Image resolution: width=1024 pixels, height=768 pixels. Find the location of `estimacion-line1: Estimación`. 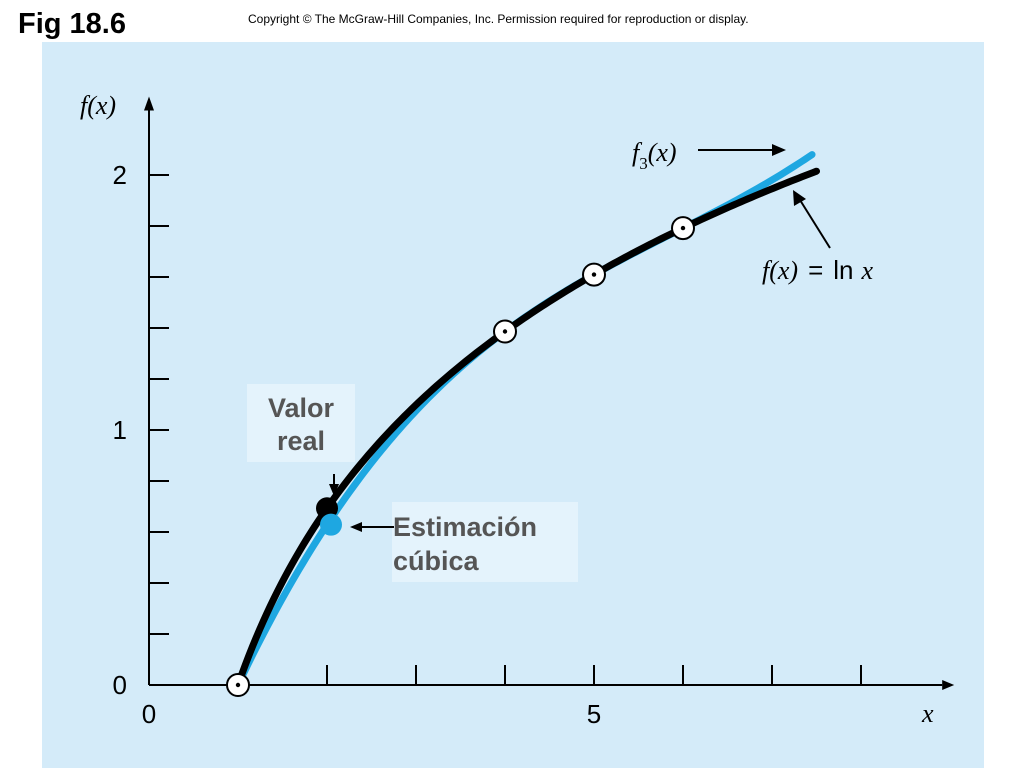

estimacion-line1: Estimación is located at coordinates (465, 527).